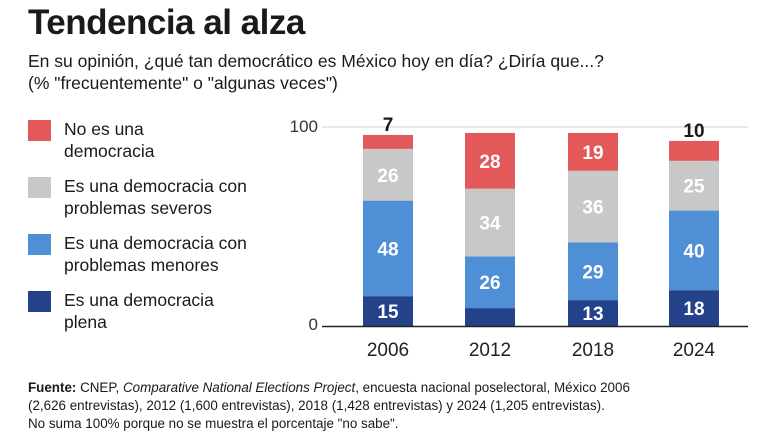 The height and width of the screenshot is (436, 775). What do you see at coordinates (183, 83) in the screenshot?
I see `subtitle-note: (% "frecuentemente" o "algunas veces")` at bounding box center [183, 83].